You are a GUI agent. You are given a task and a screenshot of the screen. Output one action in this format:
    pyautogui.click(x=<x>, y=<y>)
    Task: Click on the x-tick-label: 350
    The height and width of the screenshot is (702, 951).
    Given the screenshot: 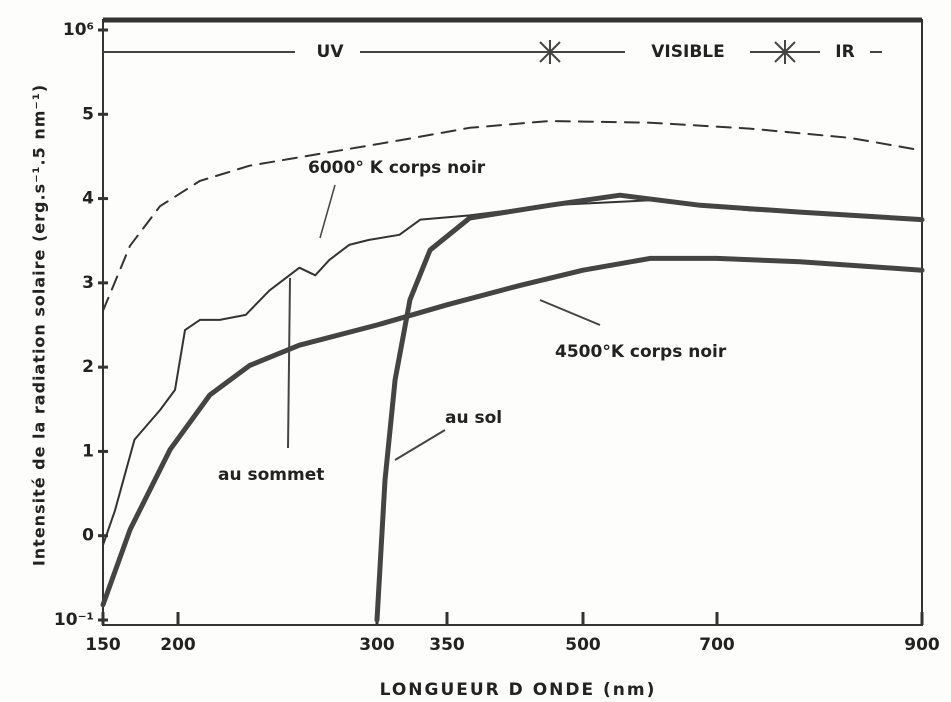 What is the action you would take?
    pyautogui.click(x=447, y=645)
    